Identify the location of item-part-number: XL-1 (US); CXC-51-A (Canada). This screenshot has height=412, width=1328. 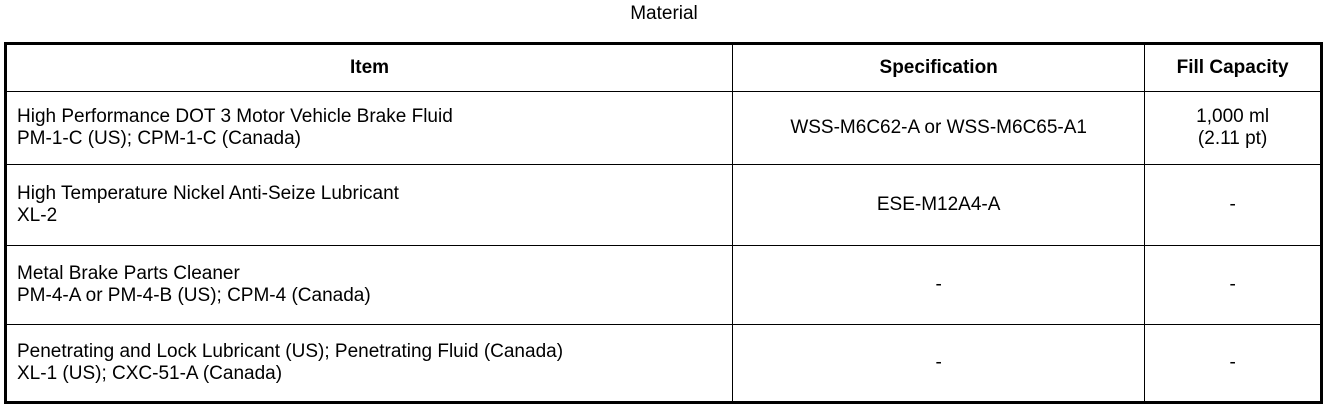
(150, 373).